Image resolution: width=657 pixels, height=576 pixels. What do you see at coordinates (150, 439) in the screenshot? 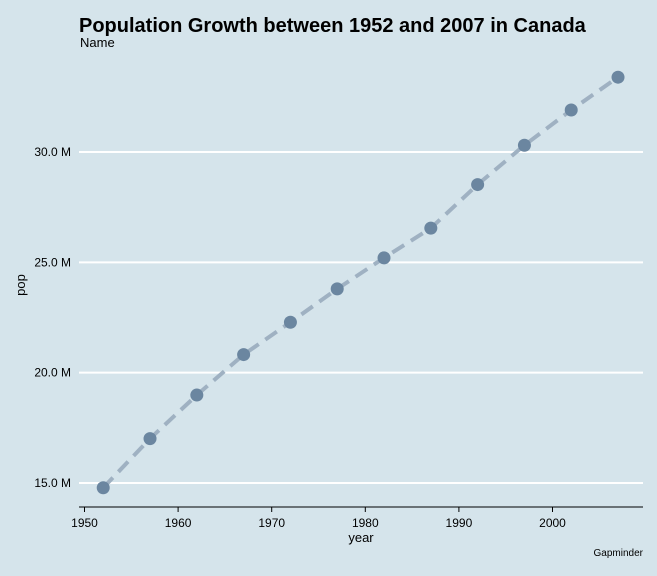
I see `data-point-1957` at bounding box center [150, 439].